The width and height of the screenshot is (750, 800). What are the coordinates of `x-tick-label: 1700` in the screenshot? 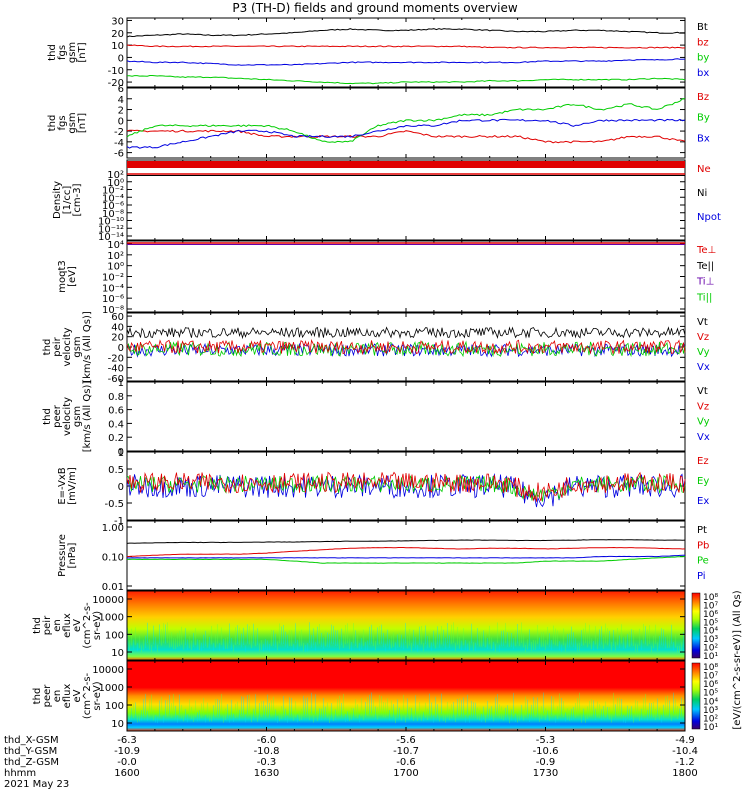 It's located at (406, 773).